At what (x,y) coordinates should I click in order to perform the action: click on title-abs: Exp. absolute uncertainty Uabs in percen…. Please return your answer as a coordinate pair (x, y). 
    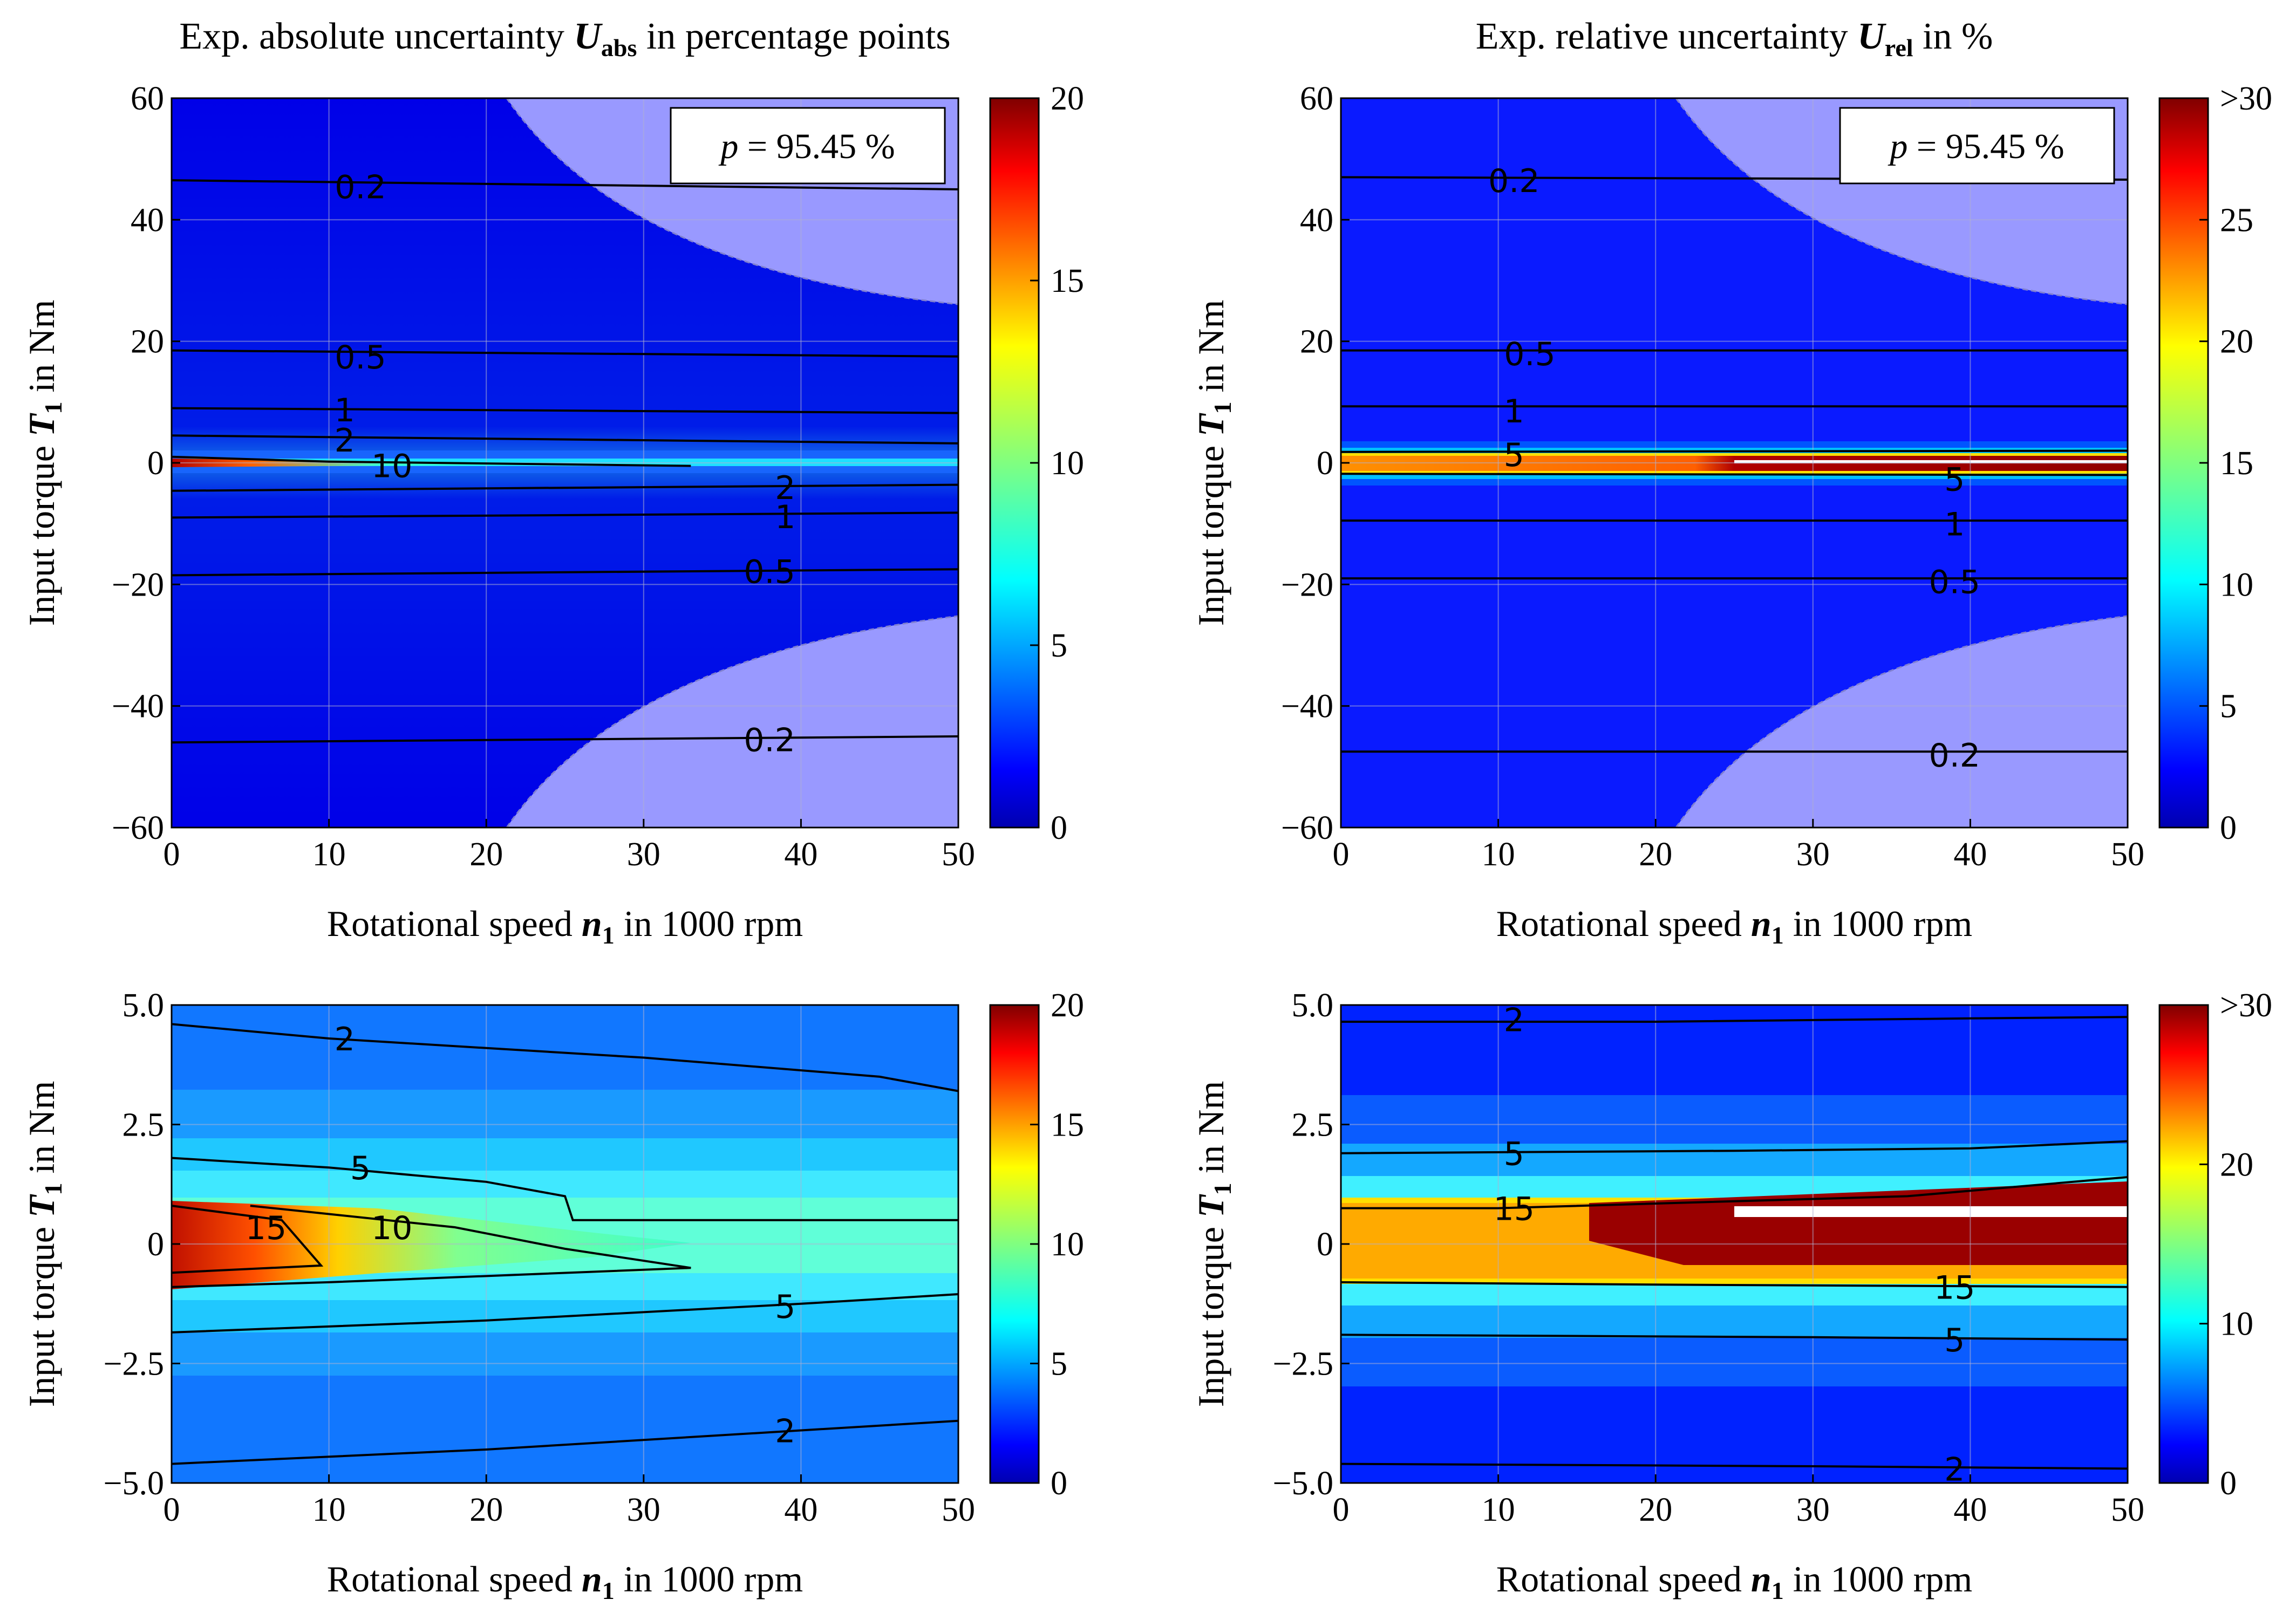
    Looking at the image, I should click on (565, 38).